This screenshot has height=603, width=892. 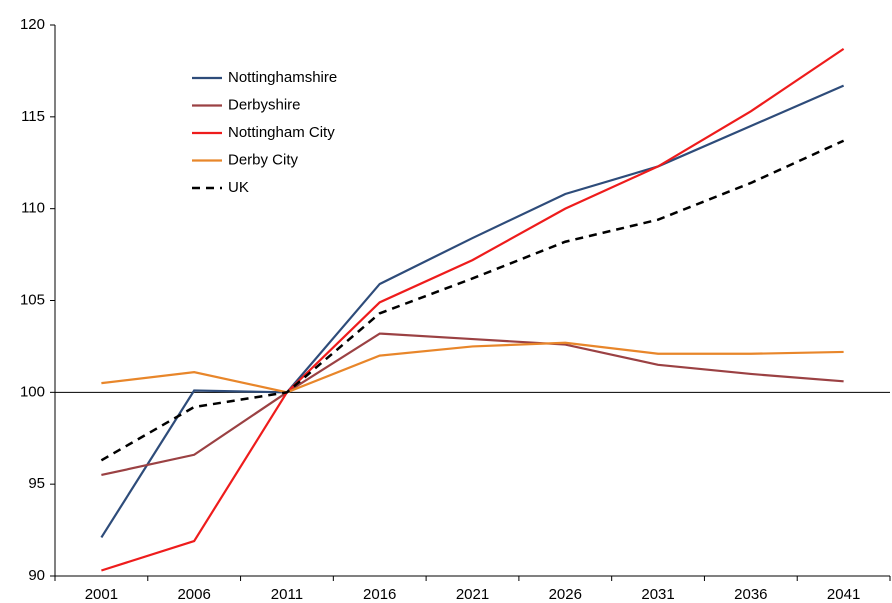 What do you see at coordinates (32, 24) in the screenshot?
I see `y-tick-label: 120` at bounding box center [32, 24].